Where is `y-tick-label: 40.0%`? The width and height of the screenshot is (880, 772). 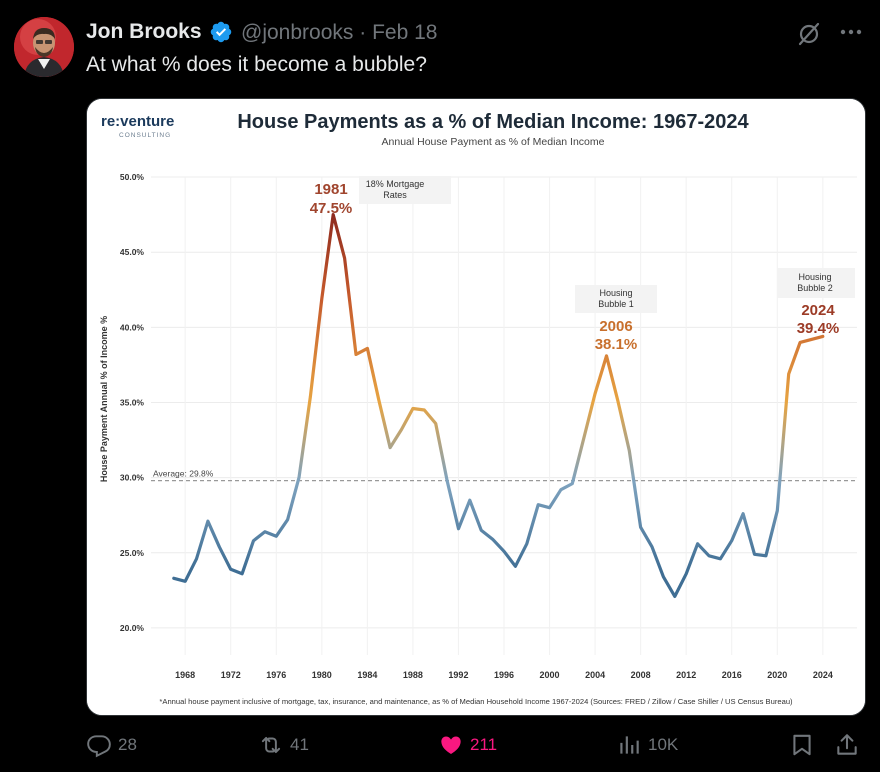 y-tick-label: 40.0% is located at coordinates (132, 327).